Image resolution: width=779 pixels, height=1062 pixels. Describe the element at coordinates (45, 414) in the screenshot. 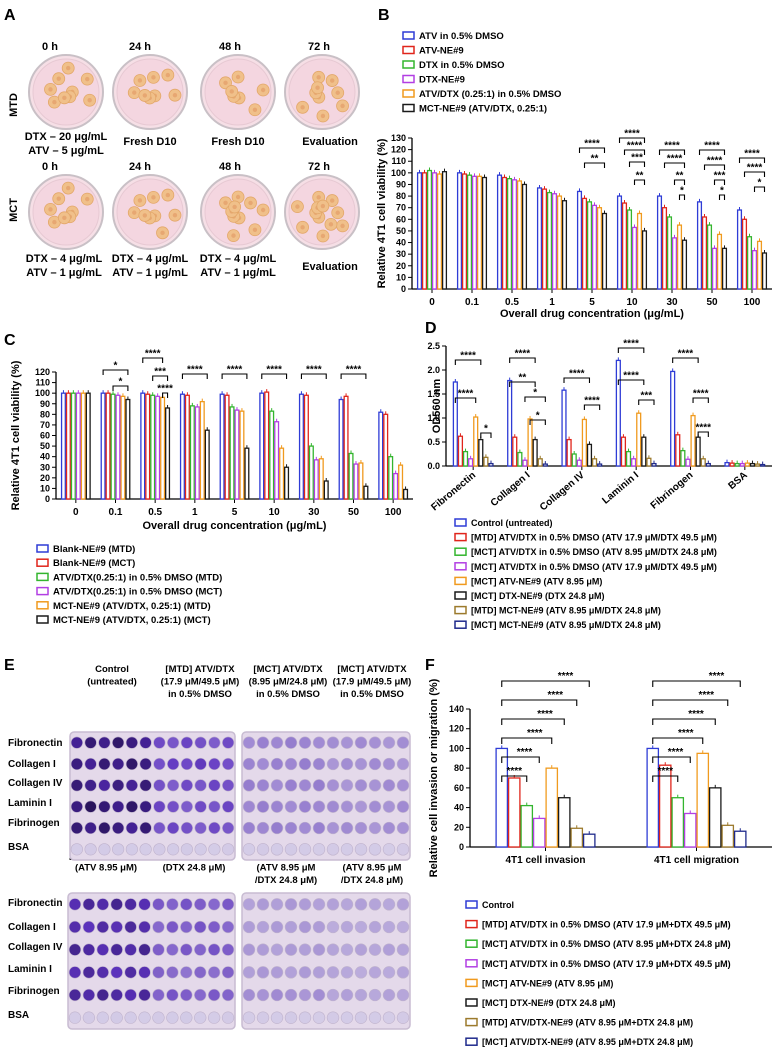

I see `y-tick-label: 80` at that location.